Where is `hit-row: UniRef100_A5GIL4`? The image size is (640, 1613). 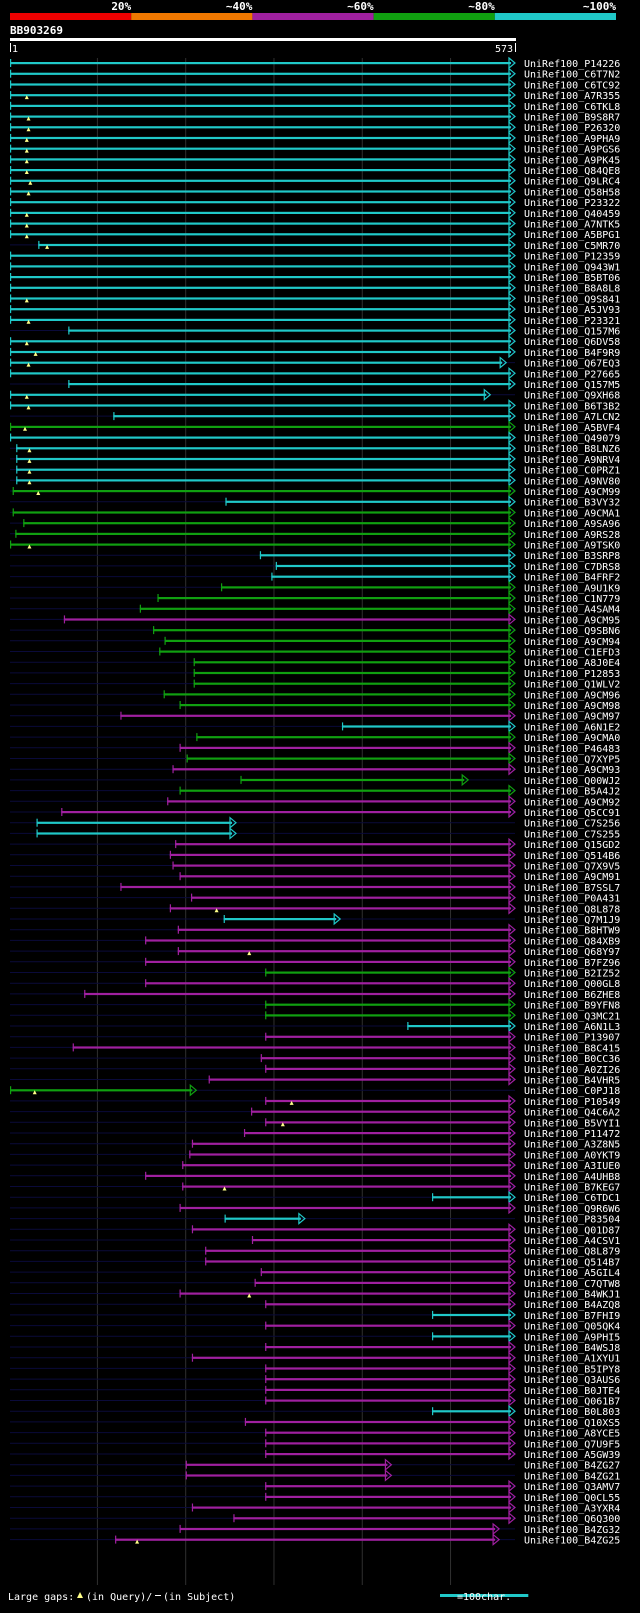
hit-row: UniRef100_A5GIL4 is located at coordinates (315, 1272).